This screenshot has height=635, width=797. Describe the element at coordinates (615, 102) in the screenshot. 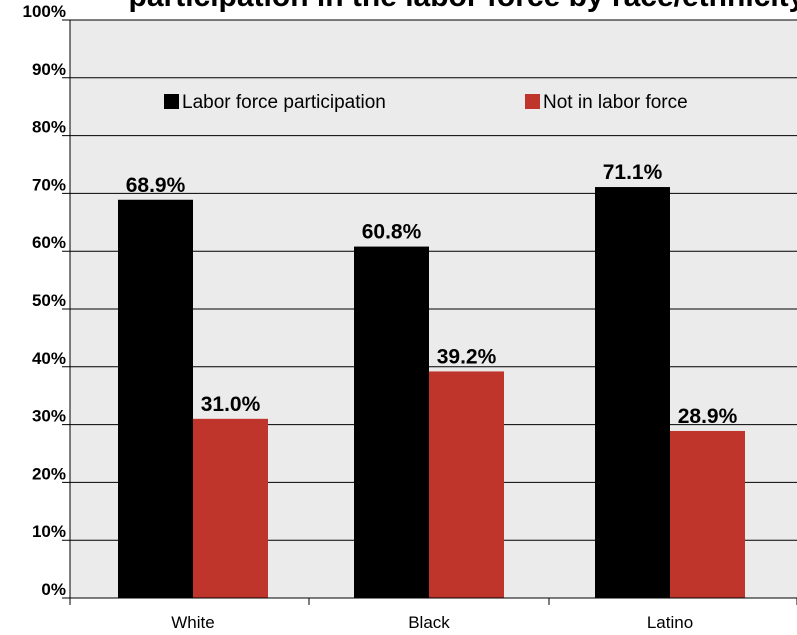

I see `legend-label: Not in labor force` at that location.